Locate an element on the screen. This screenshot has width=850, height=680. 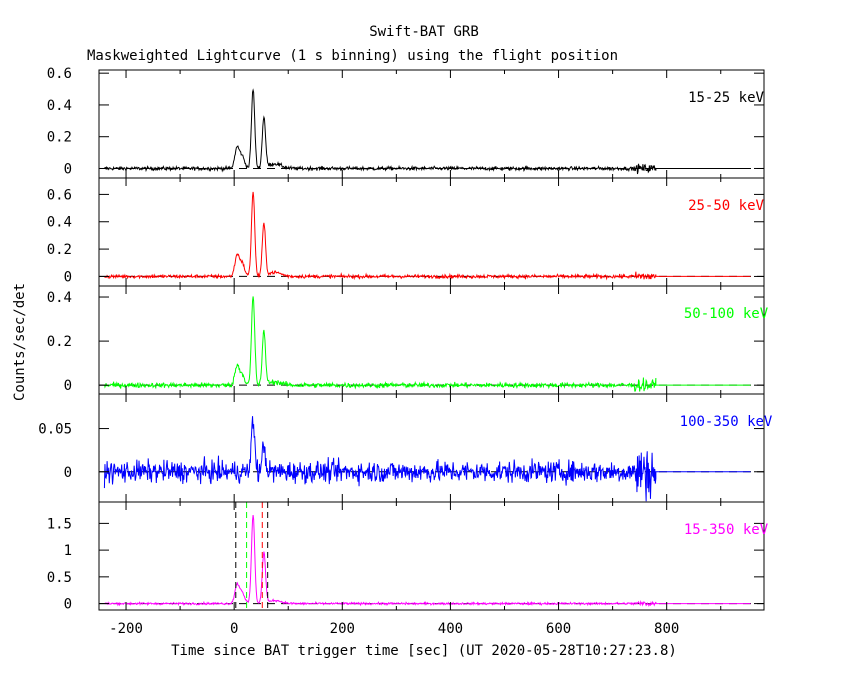
panel-5: 0 0.5 1 1.5 15-350 keV is located at coordinates (408, 557).